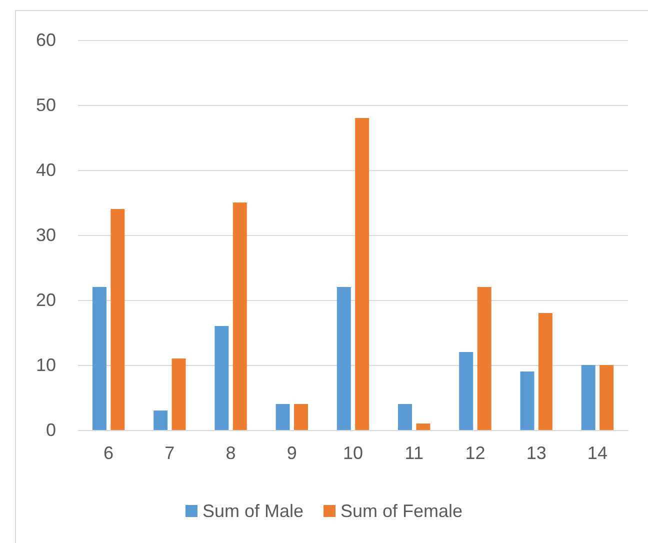 The width and height of the screenshot is (648, 543). I want to click on y-tick-label: 50, so click(46, 105).